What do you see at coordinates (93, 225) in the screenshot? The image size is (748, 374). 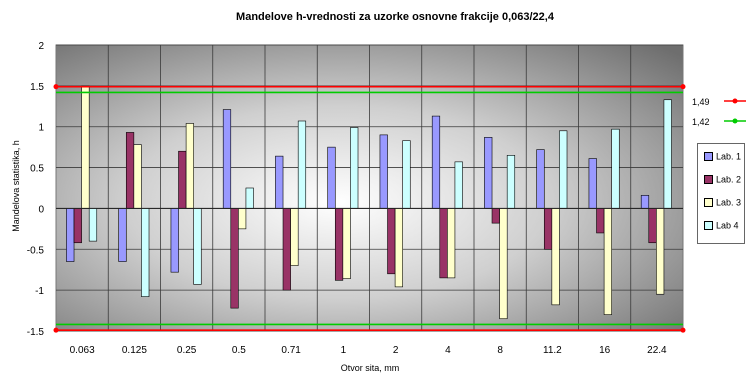 I see `bar-lab-4-0.063` at bounding box center [93, 225].